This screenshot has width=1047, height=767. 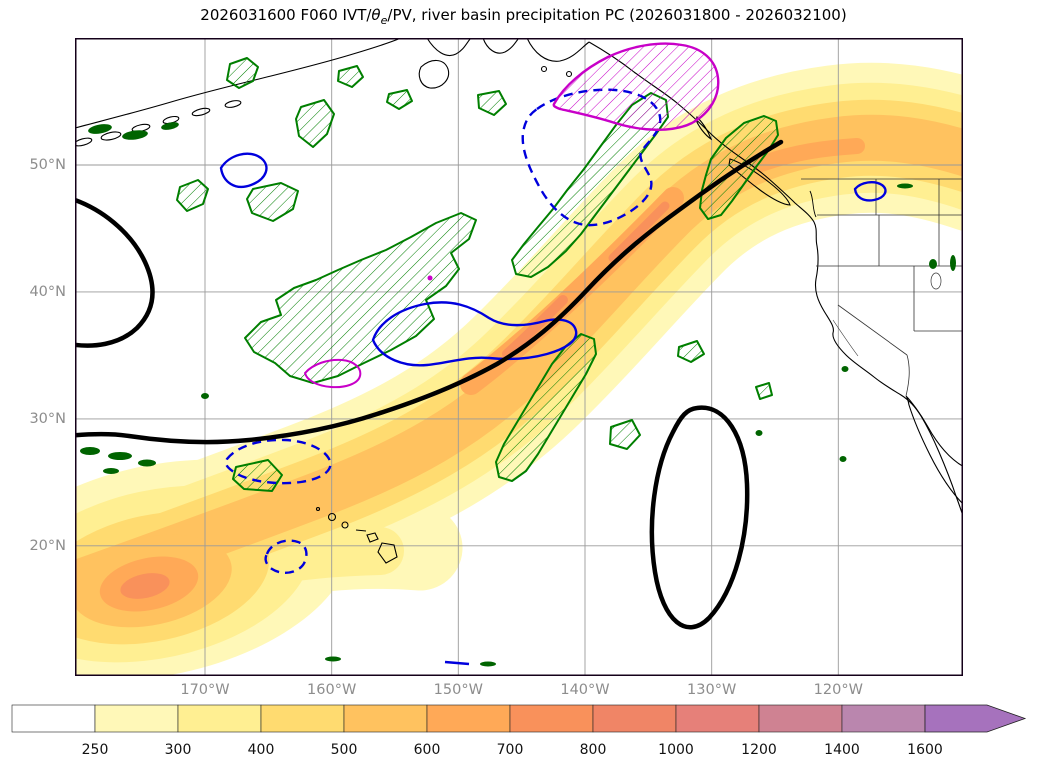 I want to click on borders-layer, so click(x=882, y=287).